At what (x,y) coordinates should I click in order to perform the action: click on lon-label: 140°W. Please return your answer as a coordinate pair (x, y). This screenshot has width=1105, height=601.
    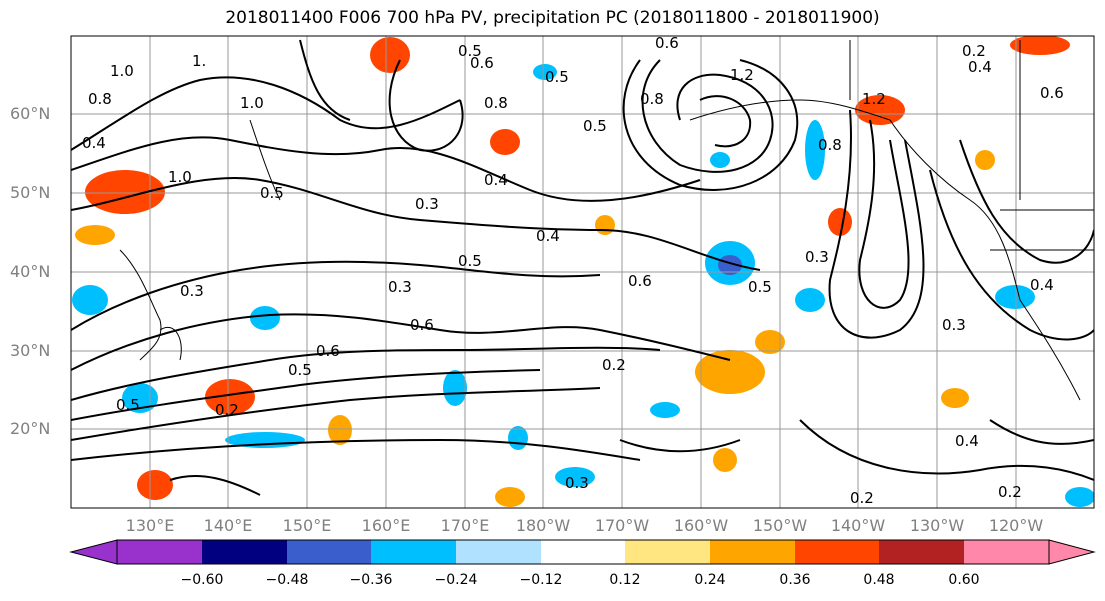
    Looking at the image, I should click on (858, 525).